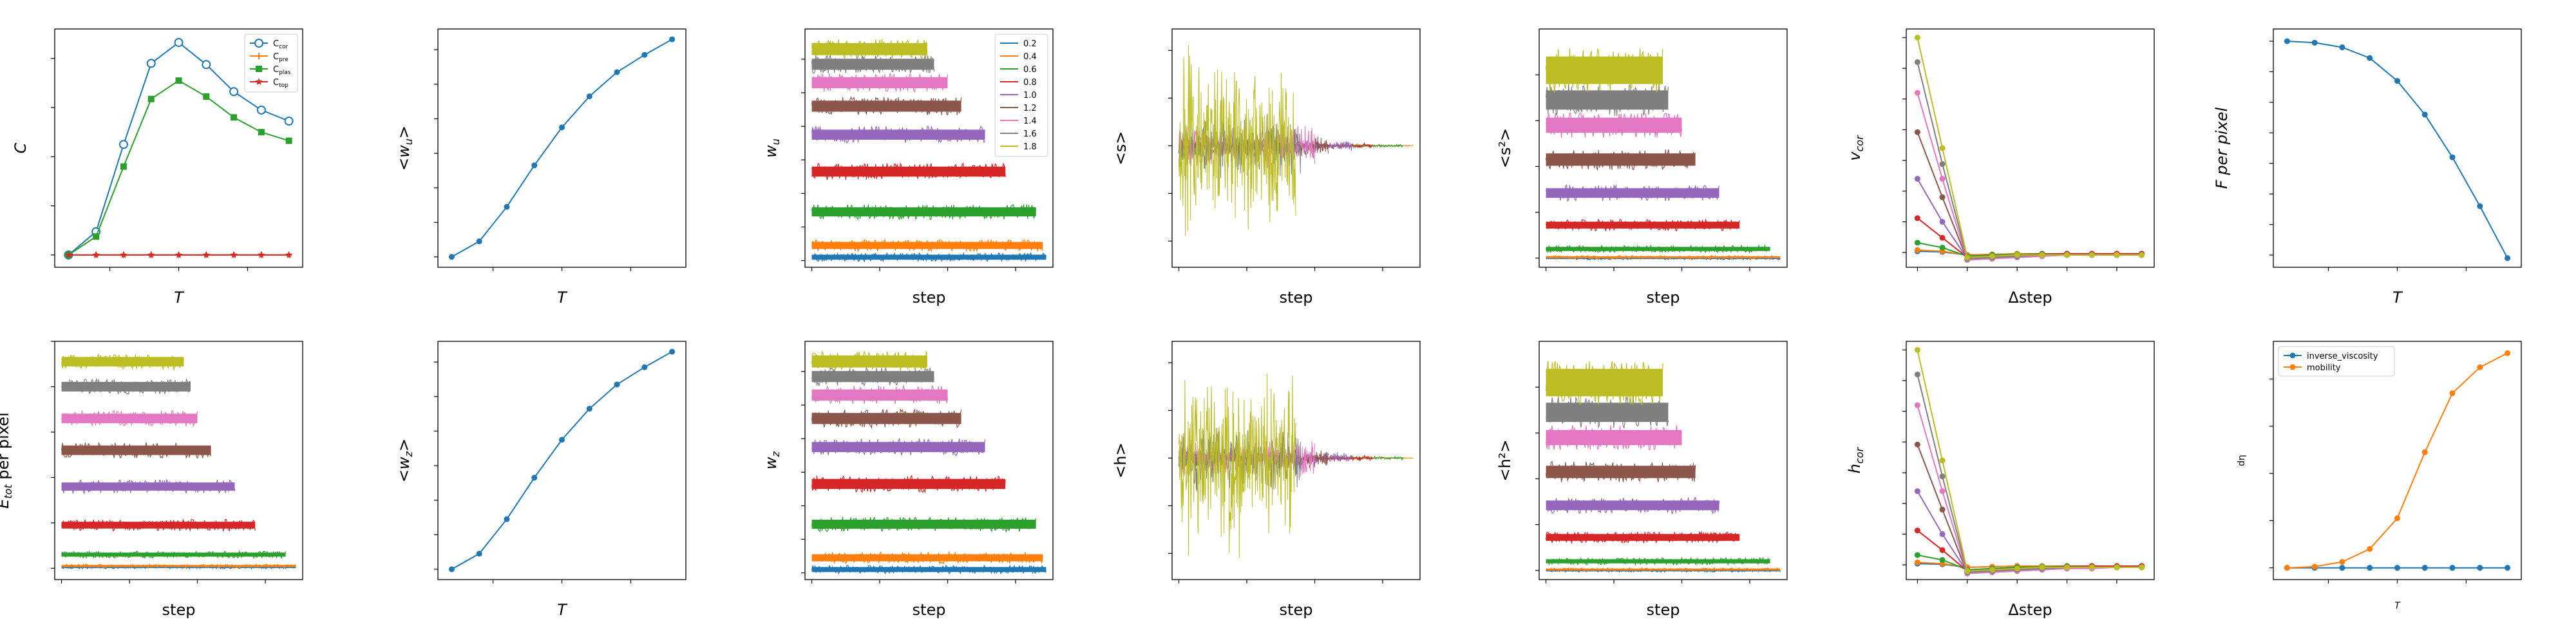 The width and height of the screenshot is (2576, 644). What do you see at coordinates (1121, 460) in the screenshot?
I see `y-axis-label: <h>` at bounding box center [1121, 460].